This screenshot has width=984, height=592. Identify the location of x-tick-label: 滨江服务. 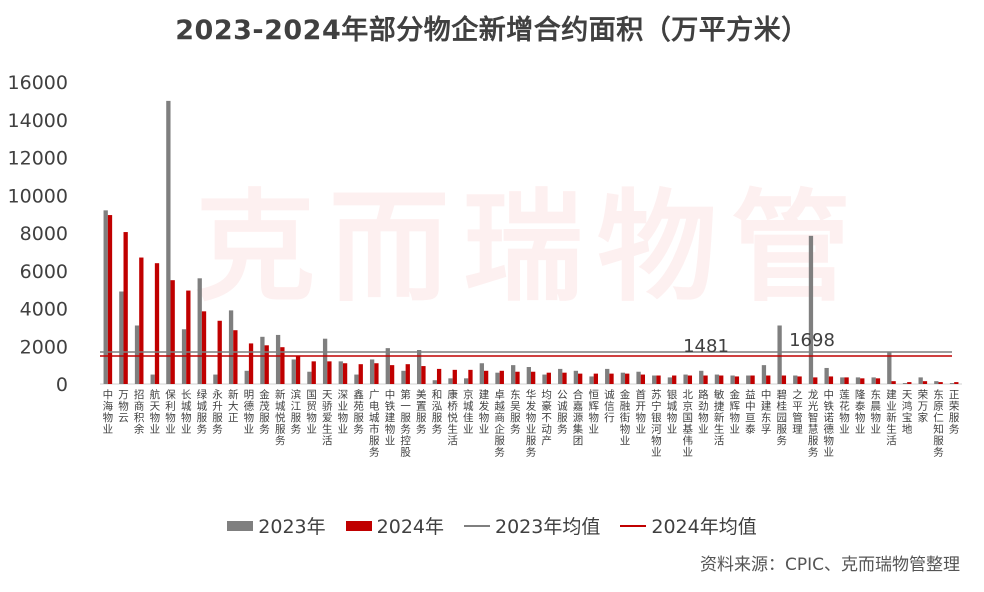
(296, 412).